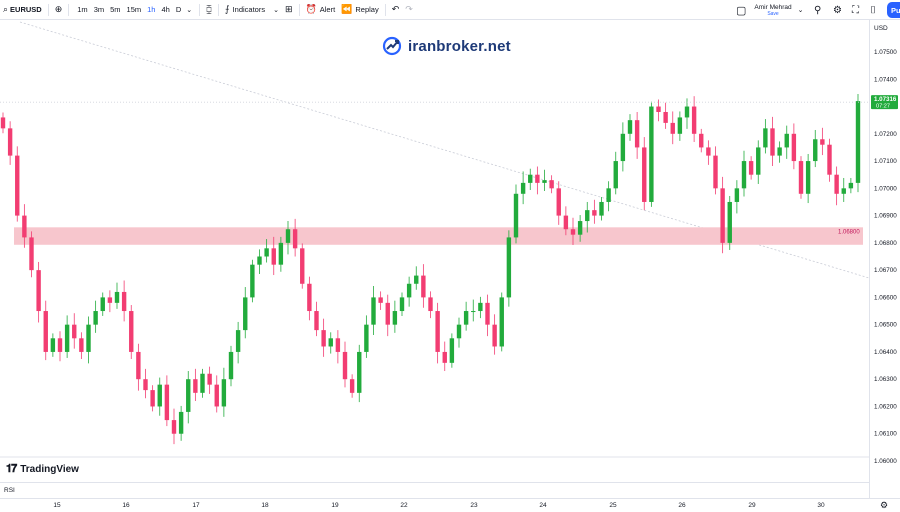 Image resolution: width=900 pixels, height=512 pixels. I want to click on currency-label: USD, so click(881, 28).